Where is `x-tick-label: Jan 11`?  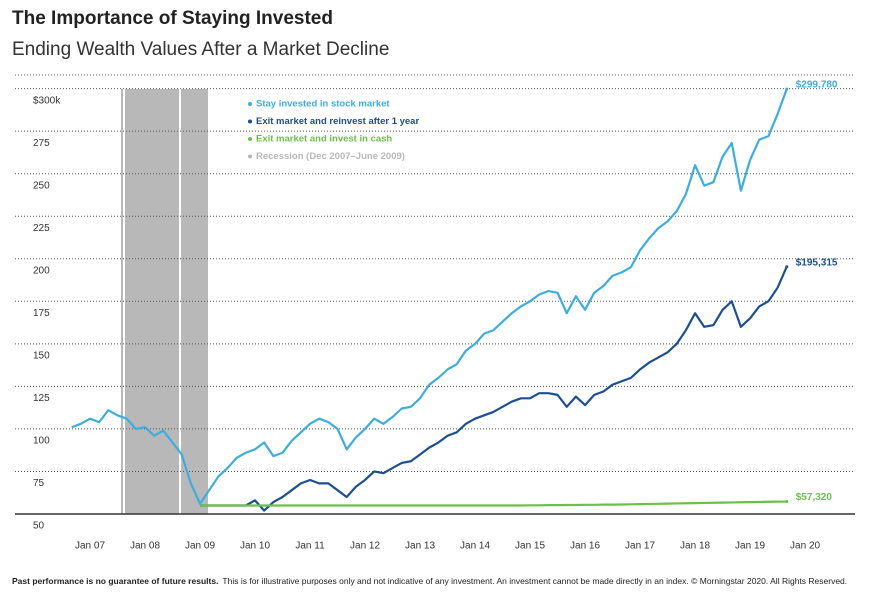 x-tick-label: Jan 11 is located at coordinates (310, 546).